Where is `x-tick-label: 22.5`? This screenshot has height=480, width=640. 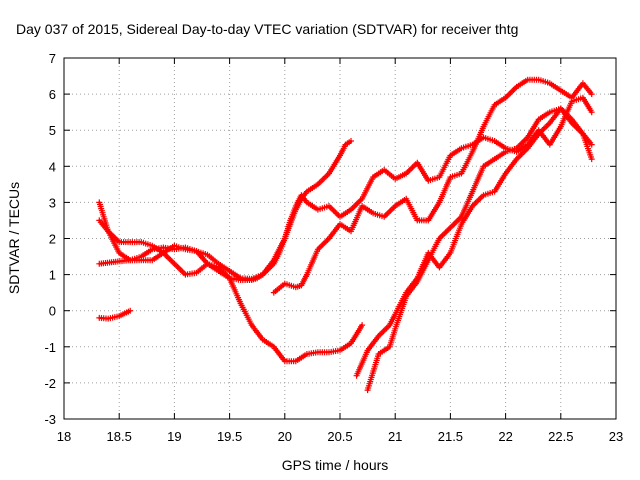
x-tick-label: 22.5 is located at coordinates (560, 436).